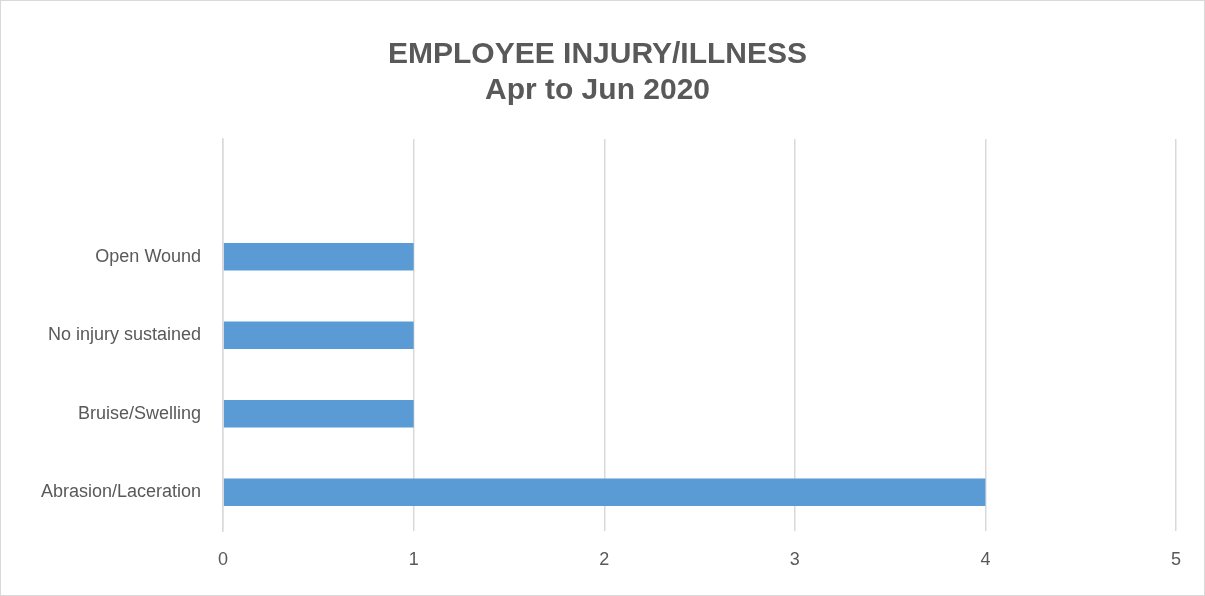 This screenshot has height=596, width=1205. I want to click on x-tick-label: 5, so click(1176, 559).